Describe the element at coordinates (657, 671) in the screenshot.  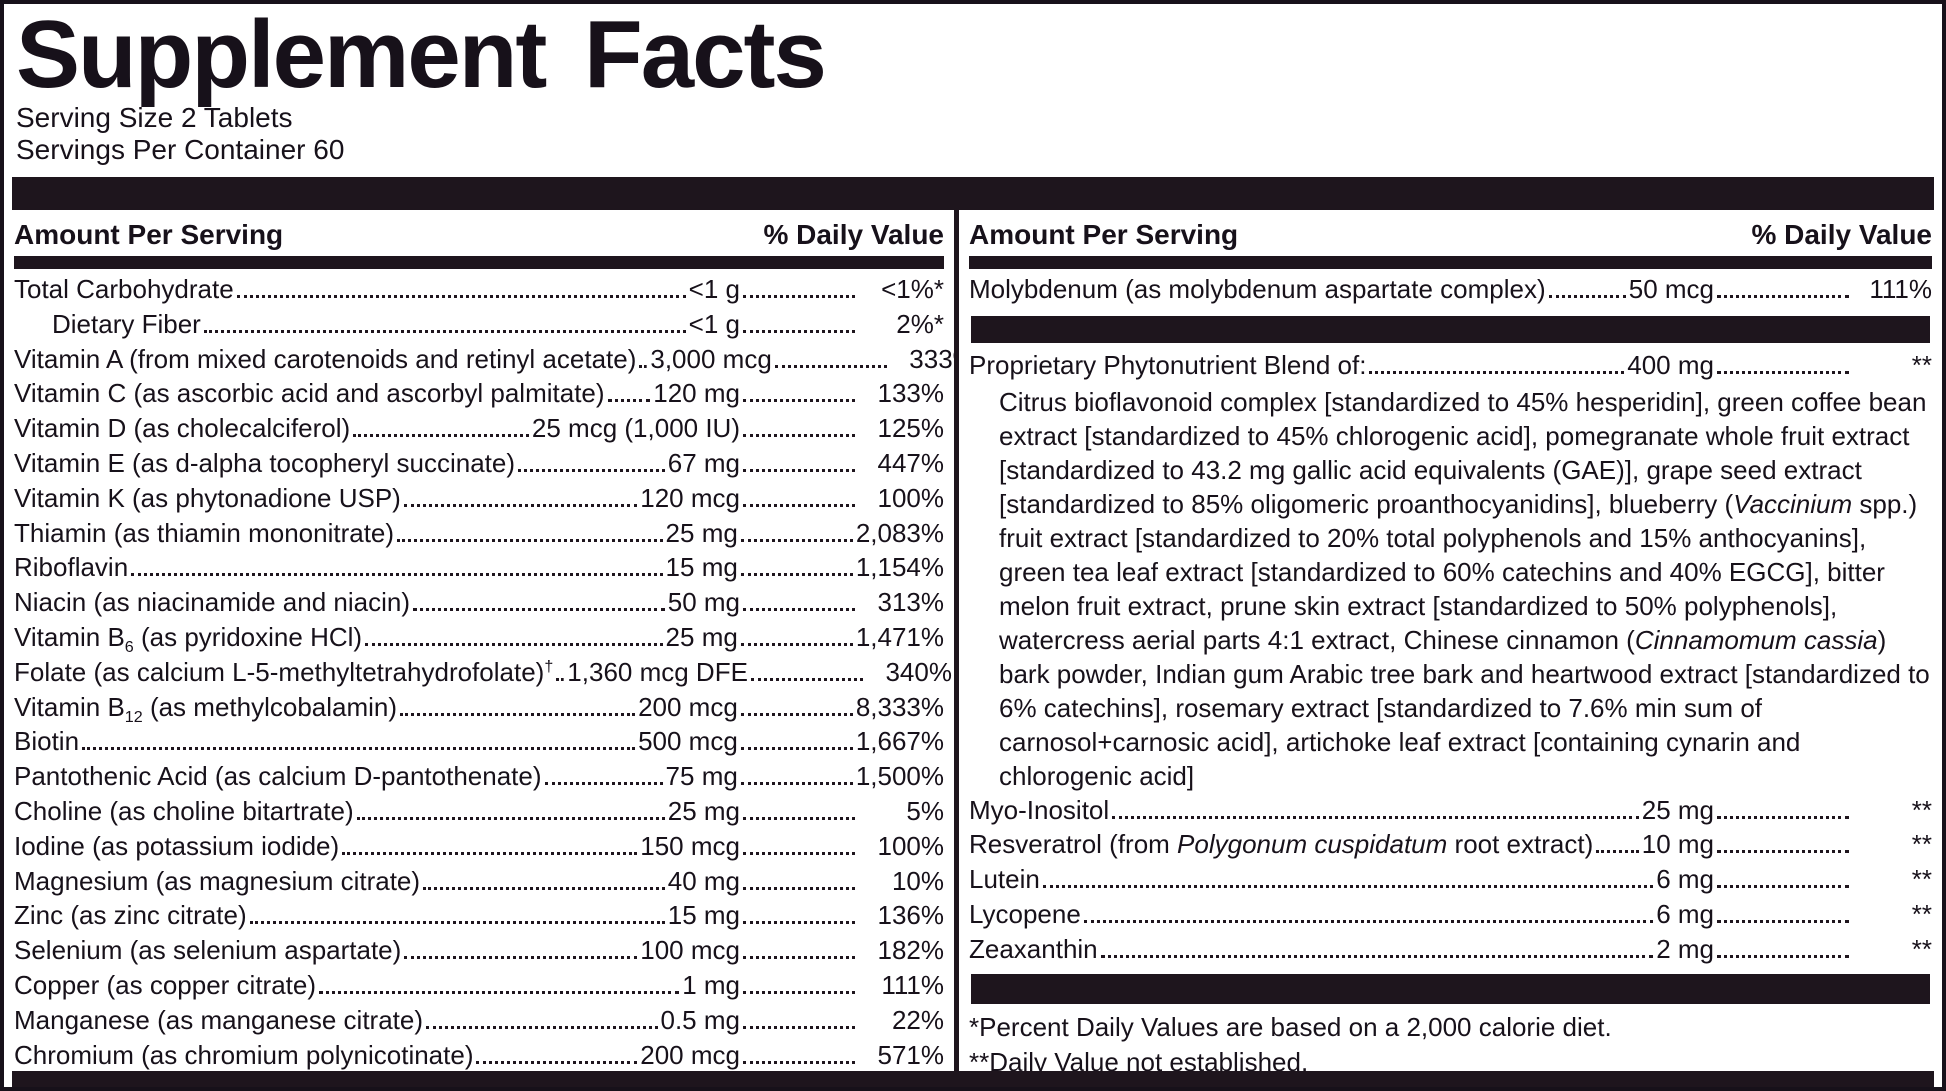
I see `nutrient-amount: 1,360 mcg DFE` at that location.